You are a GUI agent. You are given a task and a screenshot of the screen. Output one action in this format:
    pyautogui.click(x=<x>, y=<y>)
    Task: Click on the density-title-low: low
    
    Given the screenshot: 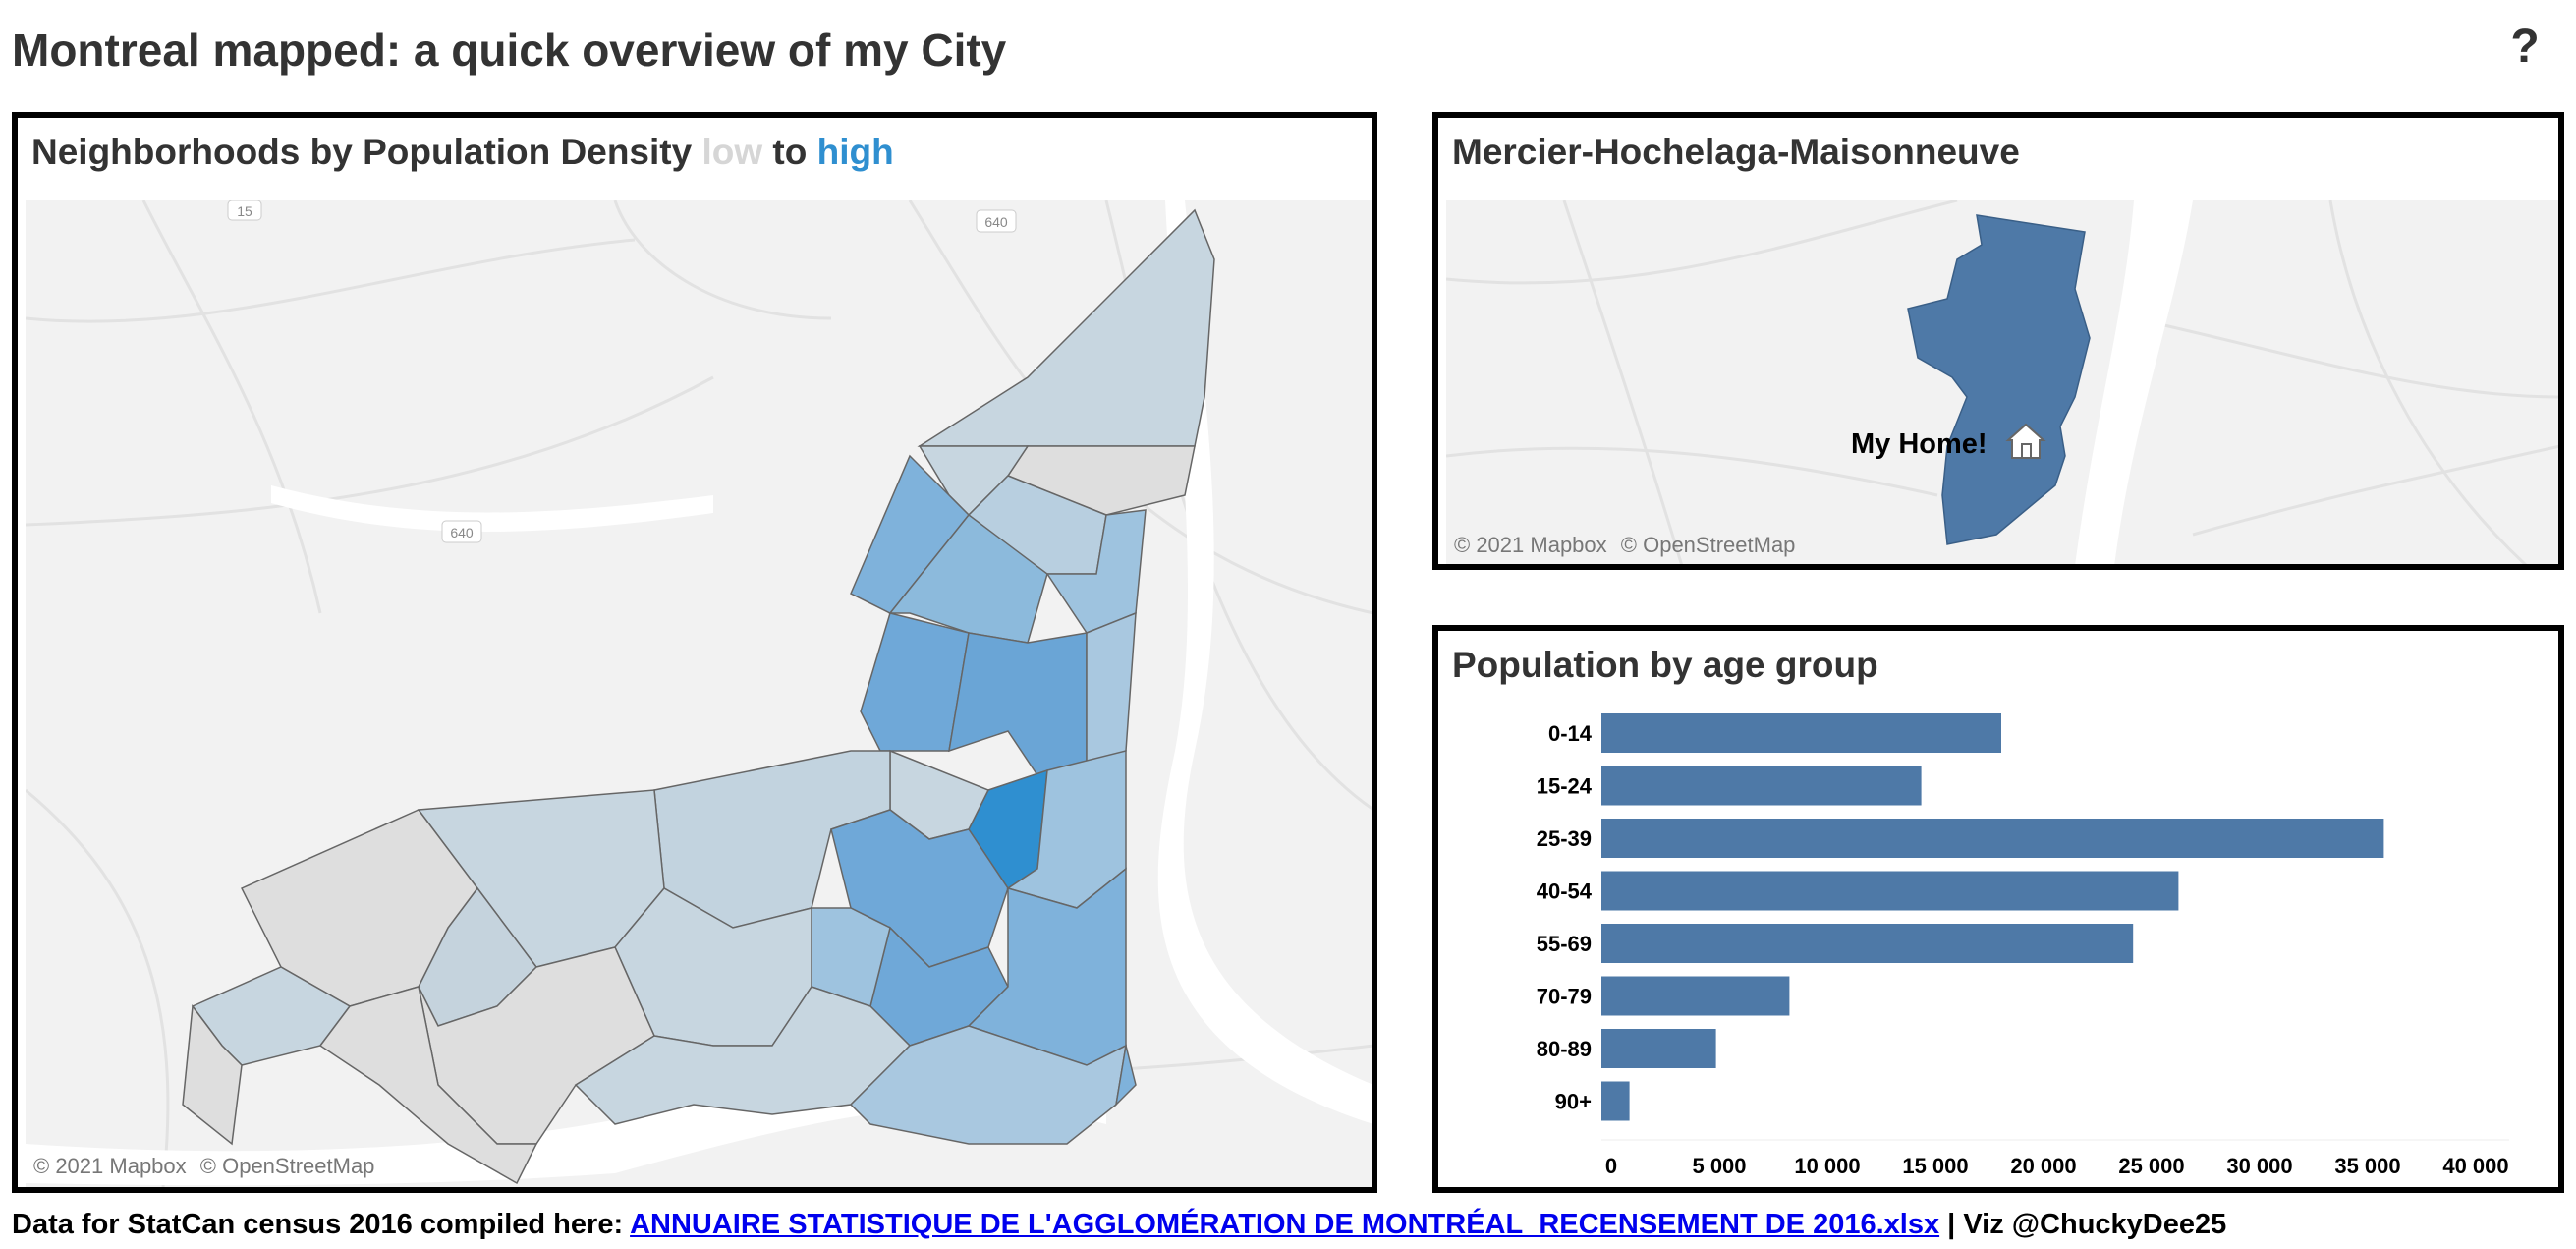 What is the action you would take?
    pyautogui.click(x=732, y=152)
    